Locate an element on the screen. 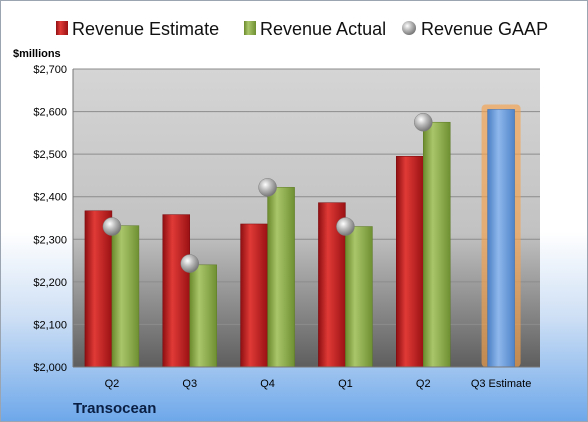 The image size is (588, 422). x-tick-label: Q4 is located at coordinates (267, 384).